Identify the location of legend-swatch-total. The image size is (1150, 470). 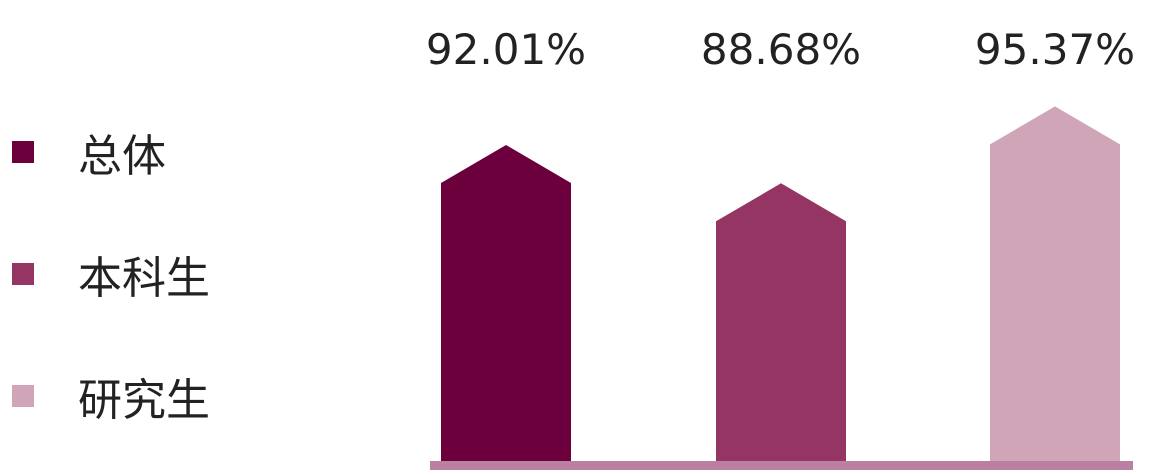
(23, 152).